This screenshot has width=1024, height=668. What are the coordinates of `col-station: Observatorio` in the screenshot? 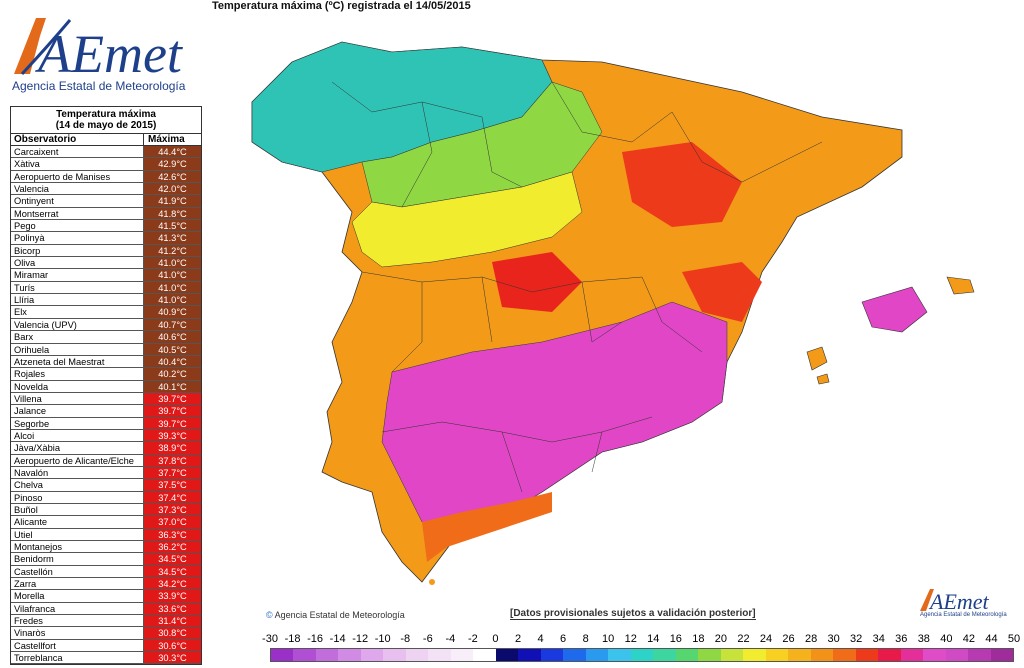 It's located at (77, 139).